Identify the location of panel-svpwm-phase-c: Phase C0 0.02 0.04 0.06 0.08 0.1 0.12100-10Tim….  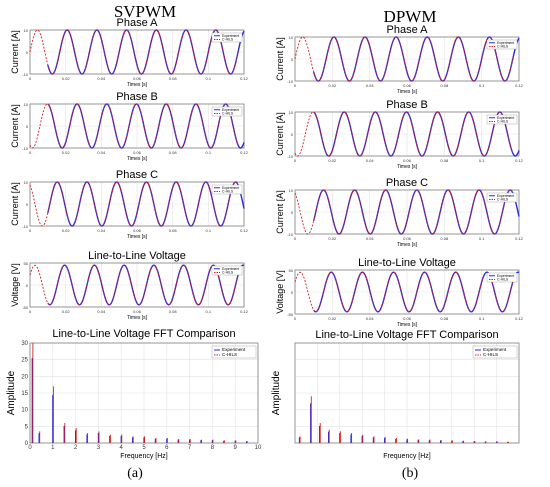
(129, 204).